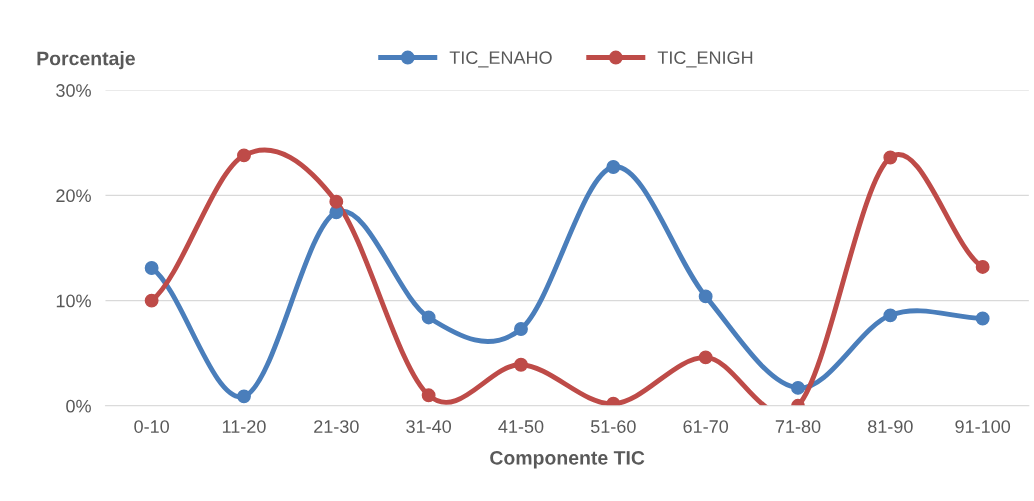 The width and height of the screenshot is (1034, 501). What do you see at coordinates (500, 59) in the screenshot?
I see `legend-label: TIC_ENAHO` at bounding box center [500, 59].